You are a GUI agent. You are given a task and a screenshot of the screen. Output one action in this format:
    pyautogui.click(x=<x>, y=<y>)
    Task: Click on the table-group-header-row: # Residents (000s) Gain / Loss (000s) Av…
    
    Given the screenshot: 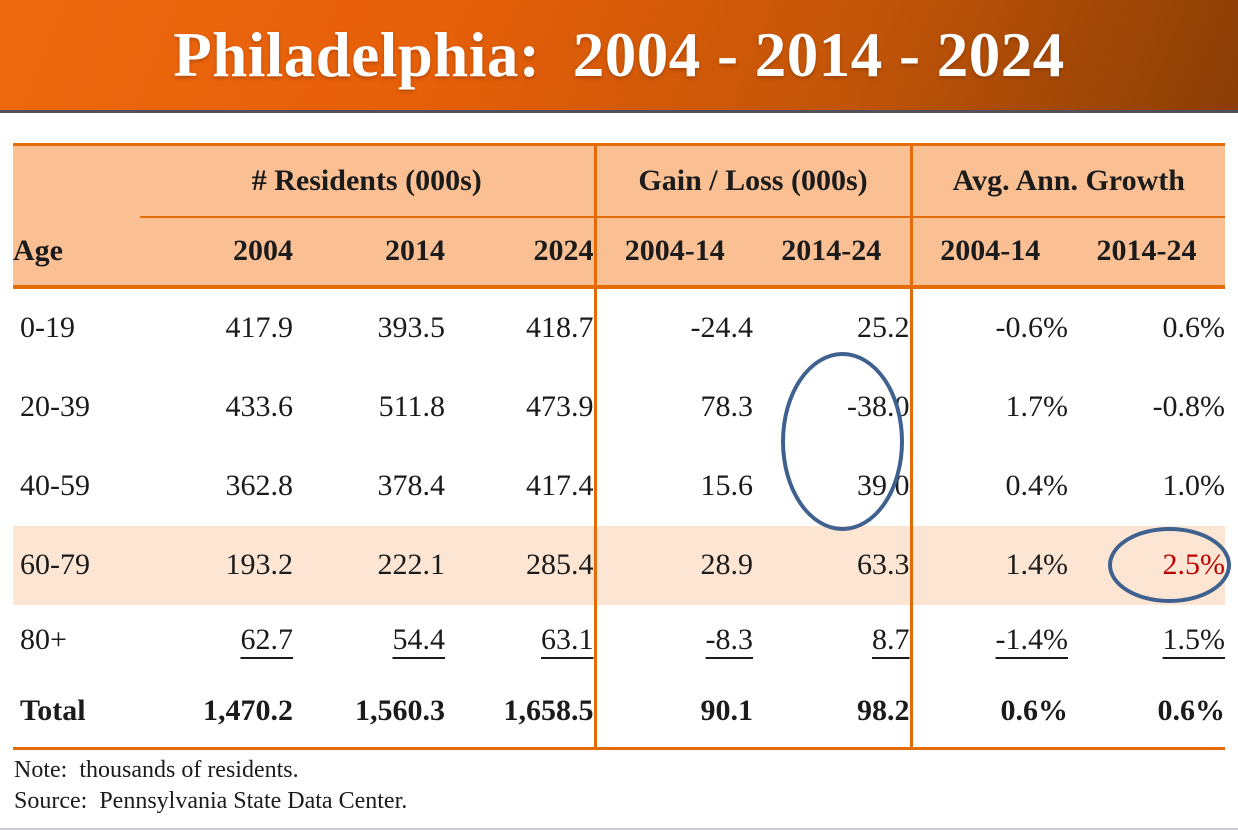 What is the action you would take?
    pyautogui.click(x=619, y=181)
    